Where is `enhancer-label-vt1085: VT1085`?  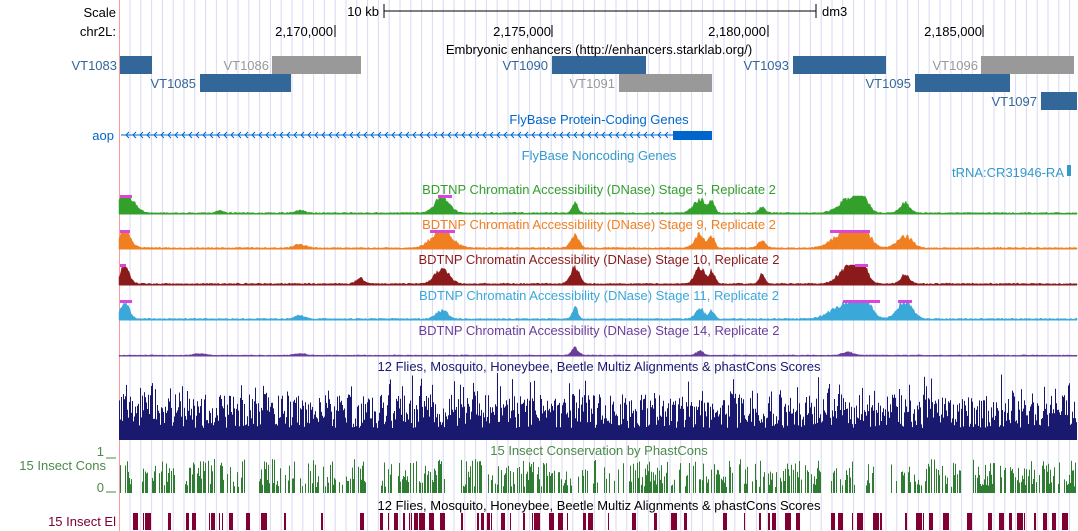 enhancer-label-vt1085: VT1085 is located at coordinates (173, 83).